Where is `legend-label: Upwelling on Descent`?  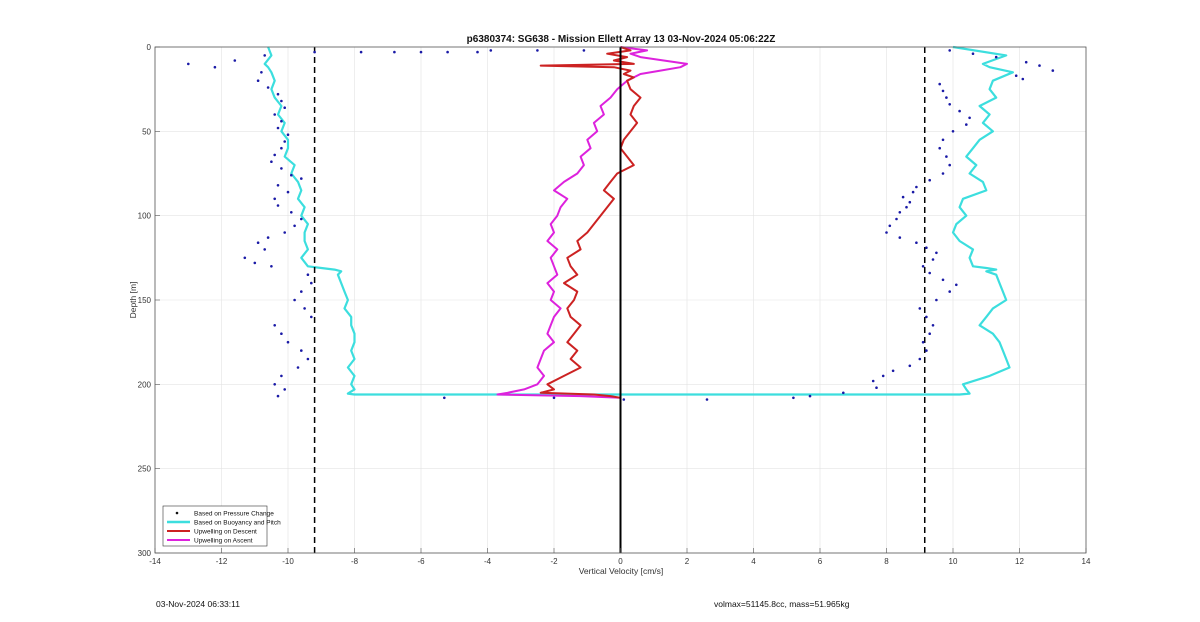
legend-label: Upwelling on Descent is located at coordinates (225, 531).